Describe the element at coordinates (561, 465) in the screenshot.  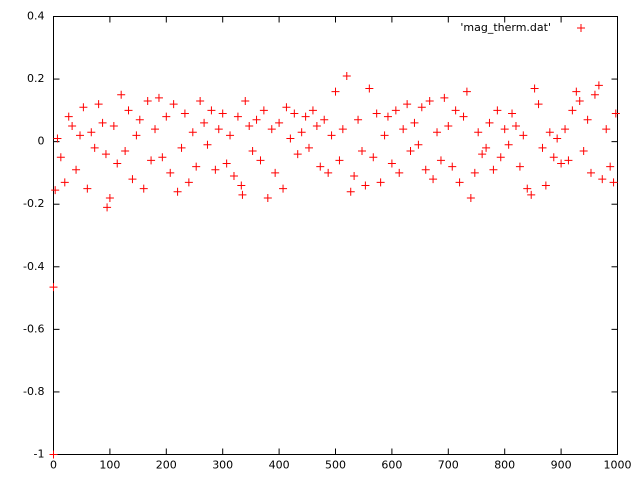
I see `x-tick-label: 900` at that location.